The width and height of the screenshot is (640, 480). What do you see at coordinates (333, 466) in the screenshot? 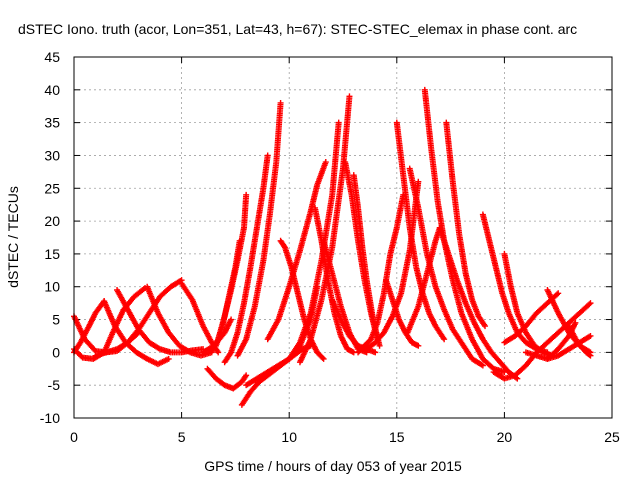
I see `x-axis-label: GPS time / hours of day 053 of year 2015` at bounding box center [333, 466].